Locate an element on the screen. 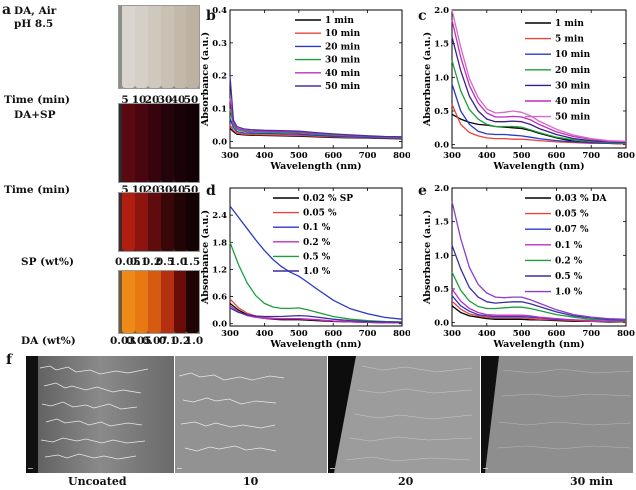  legend-label: 5 min is located at coordinates (569, 40).